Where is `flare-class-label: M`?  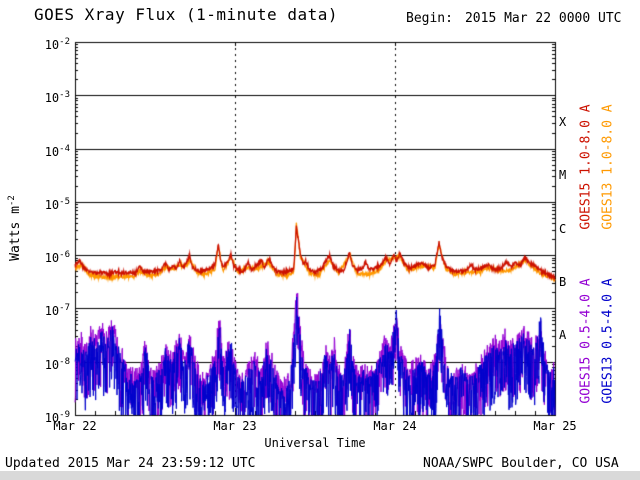 flare-class-label: M is located at coordinates (563, 175).